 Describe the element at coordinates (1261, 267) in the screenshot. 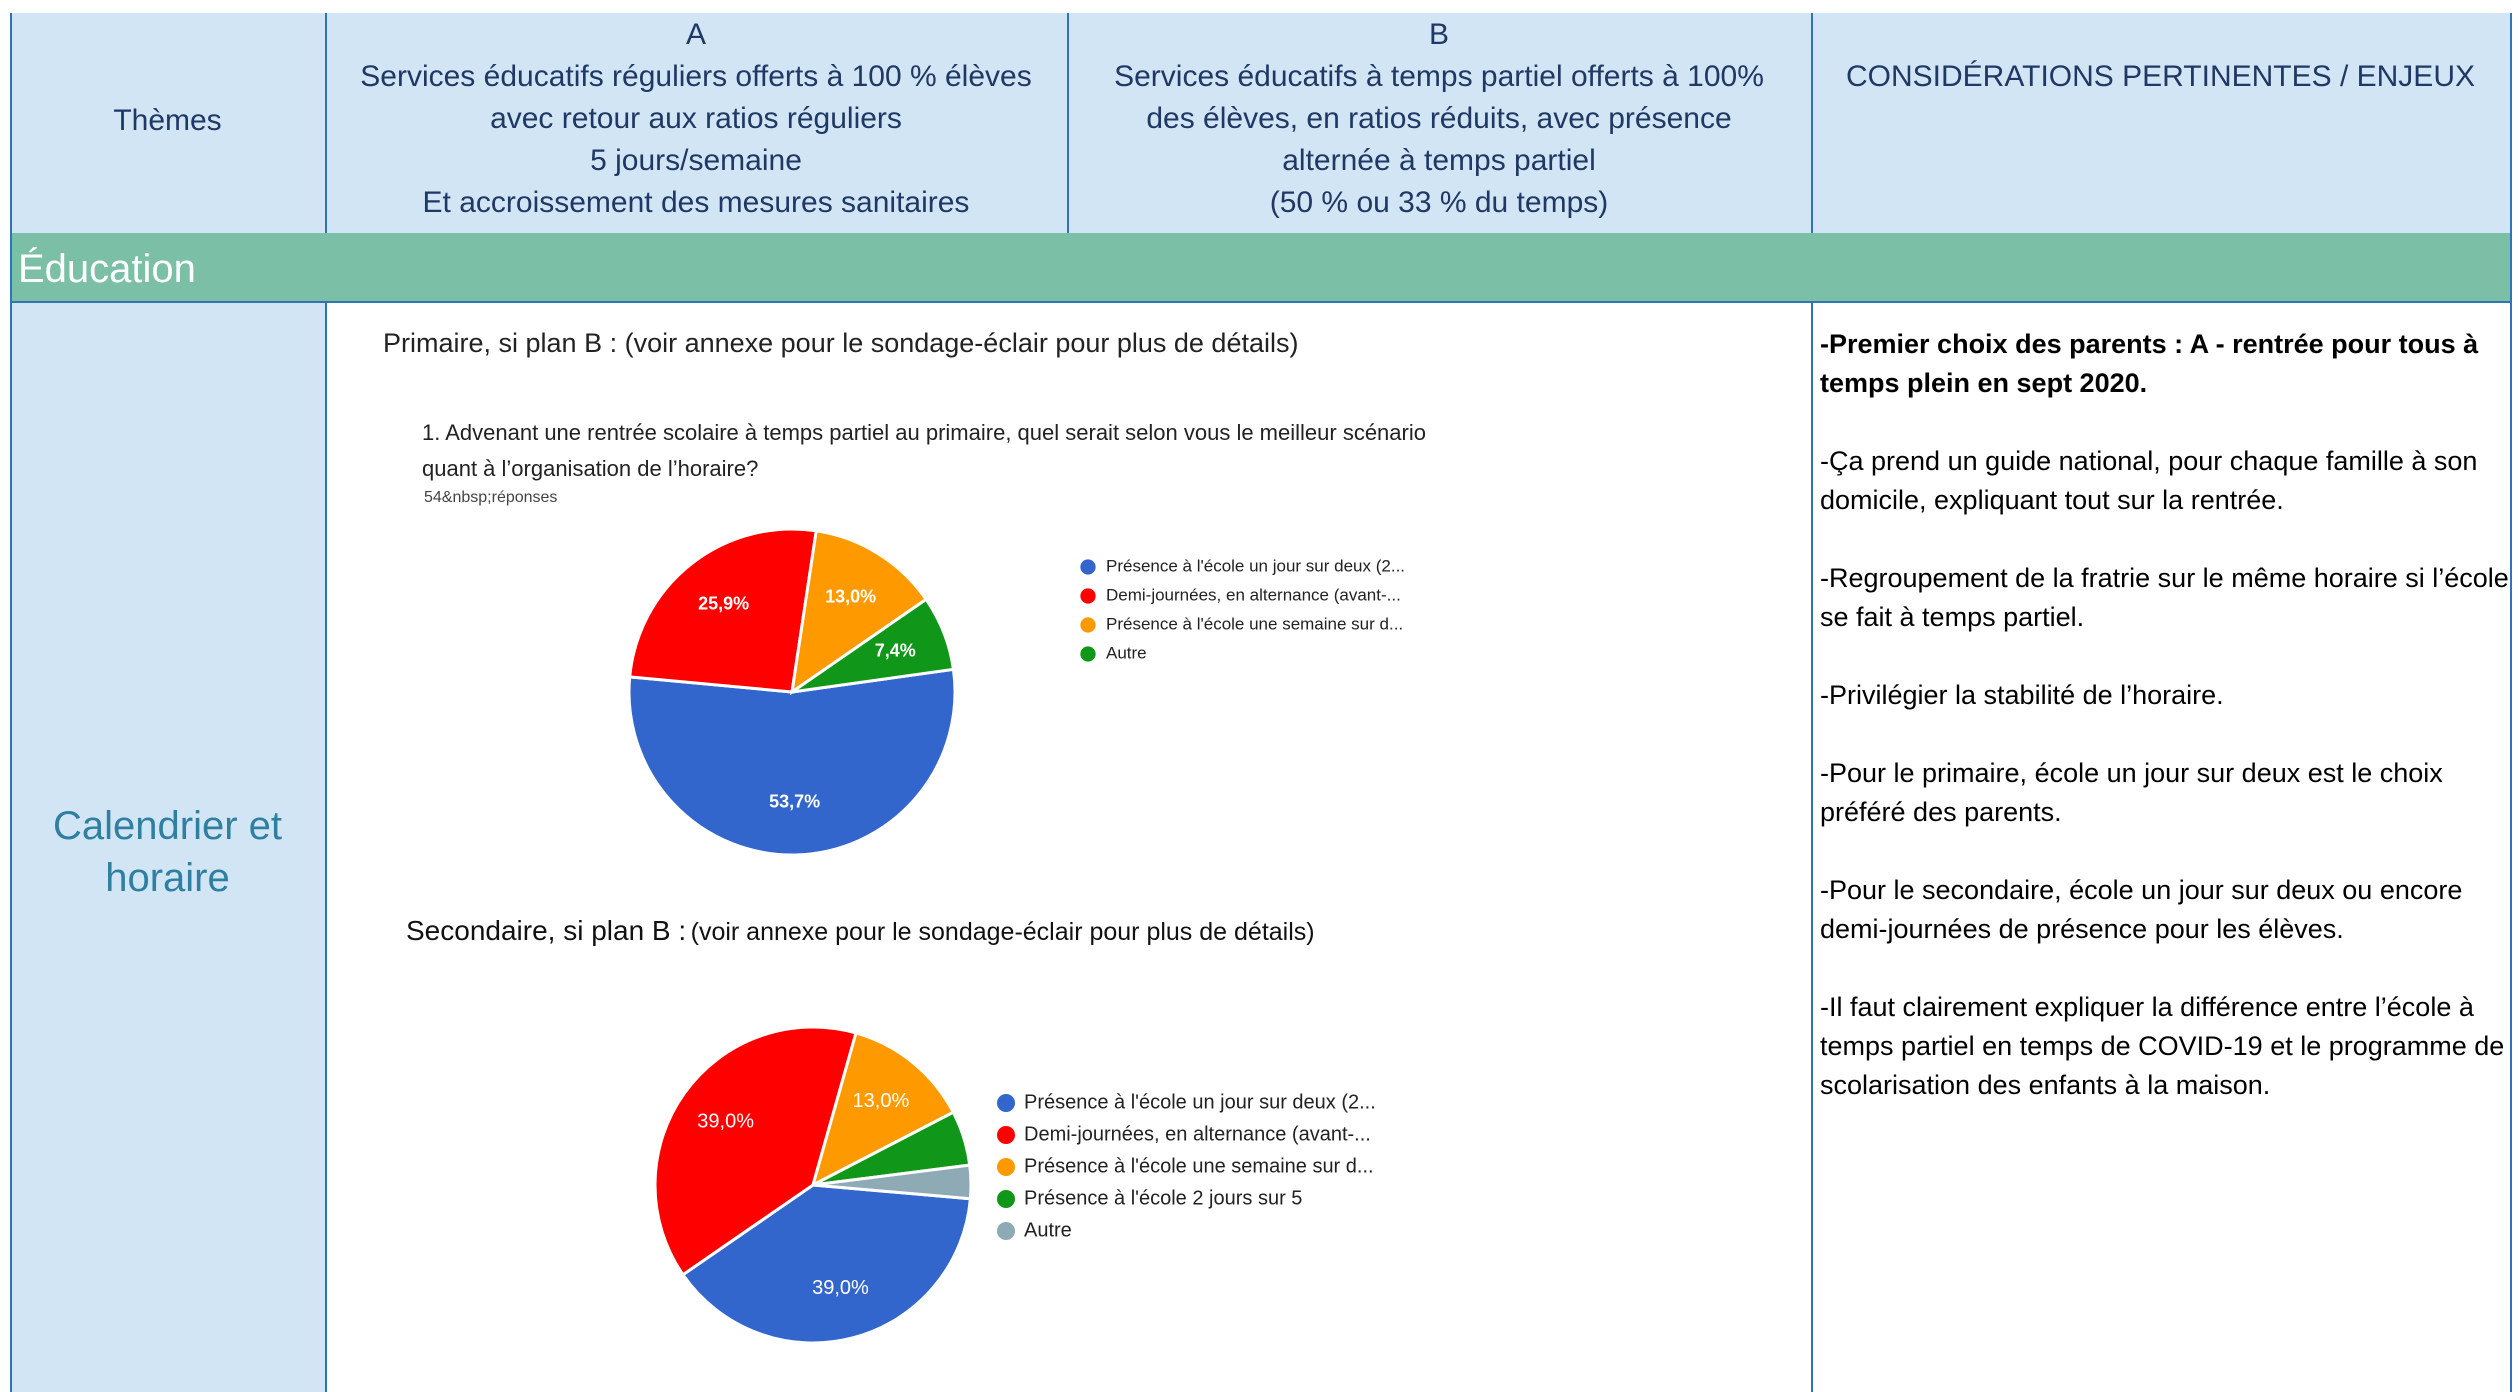

I see `section-band` at that location.